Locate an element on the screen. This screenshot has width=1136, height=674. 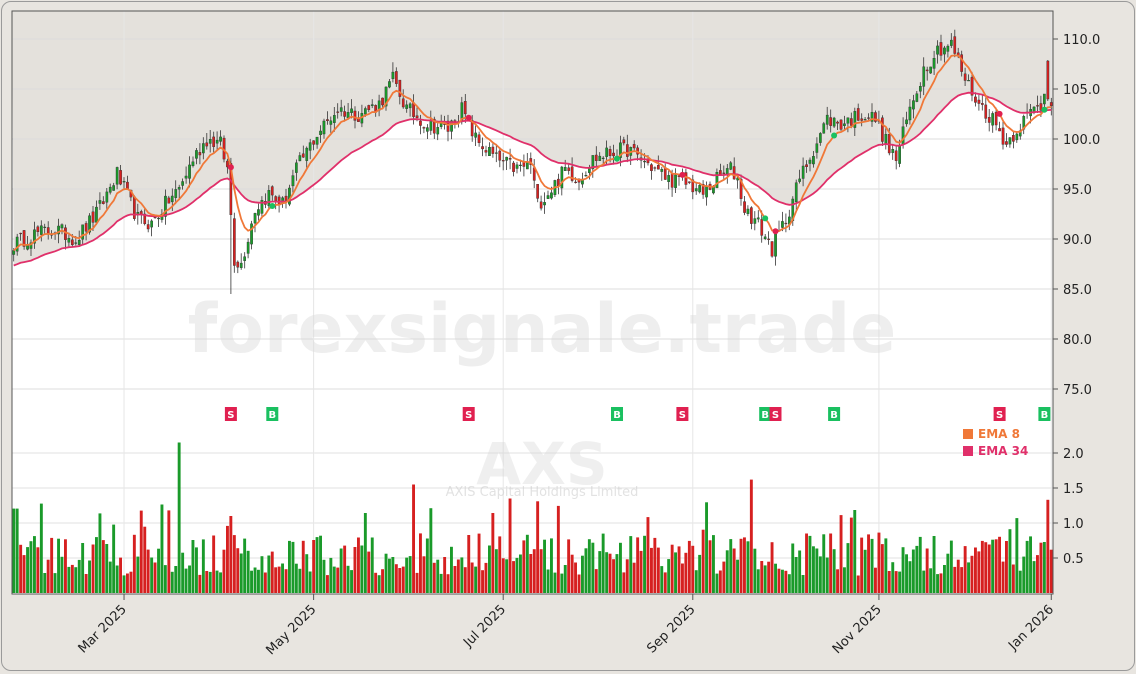
price-tick-label: 85.0 is located at coordinates (1077, 290).